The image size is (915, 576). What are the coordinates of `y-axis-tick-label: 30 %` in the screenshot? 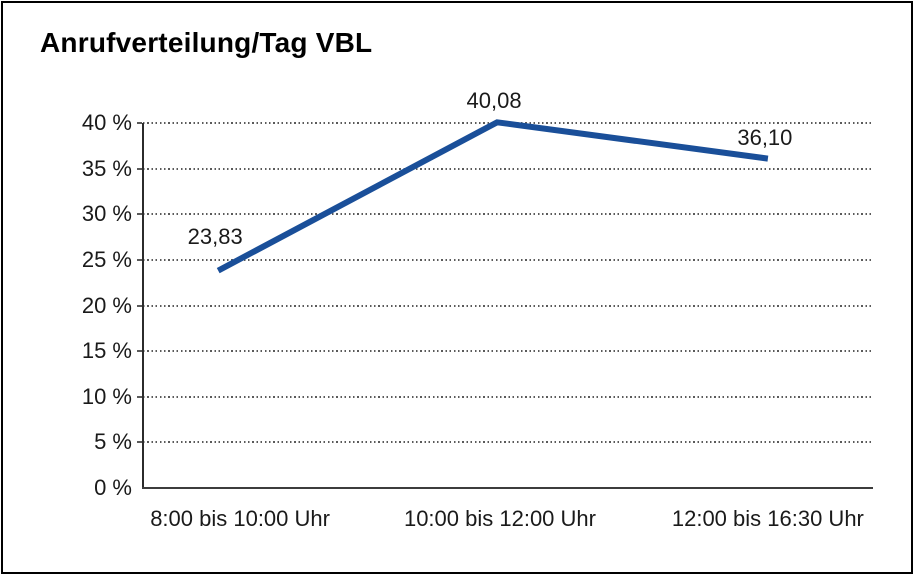 It's located at (106, 214).